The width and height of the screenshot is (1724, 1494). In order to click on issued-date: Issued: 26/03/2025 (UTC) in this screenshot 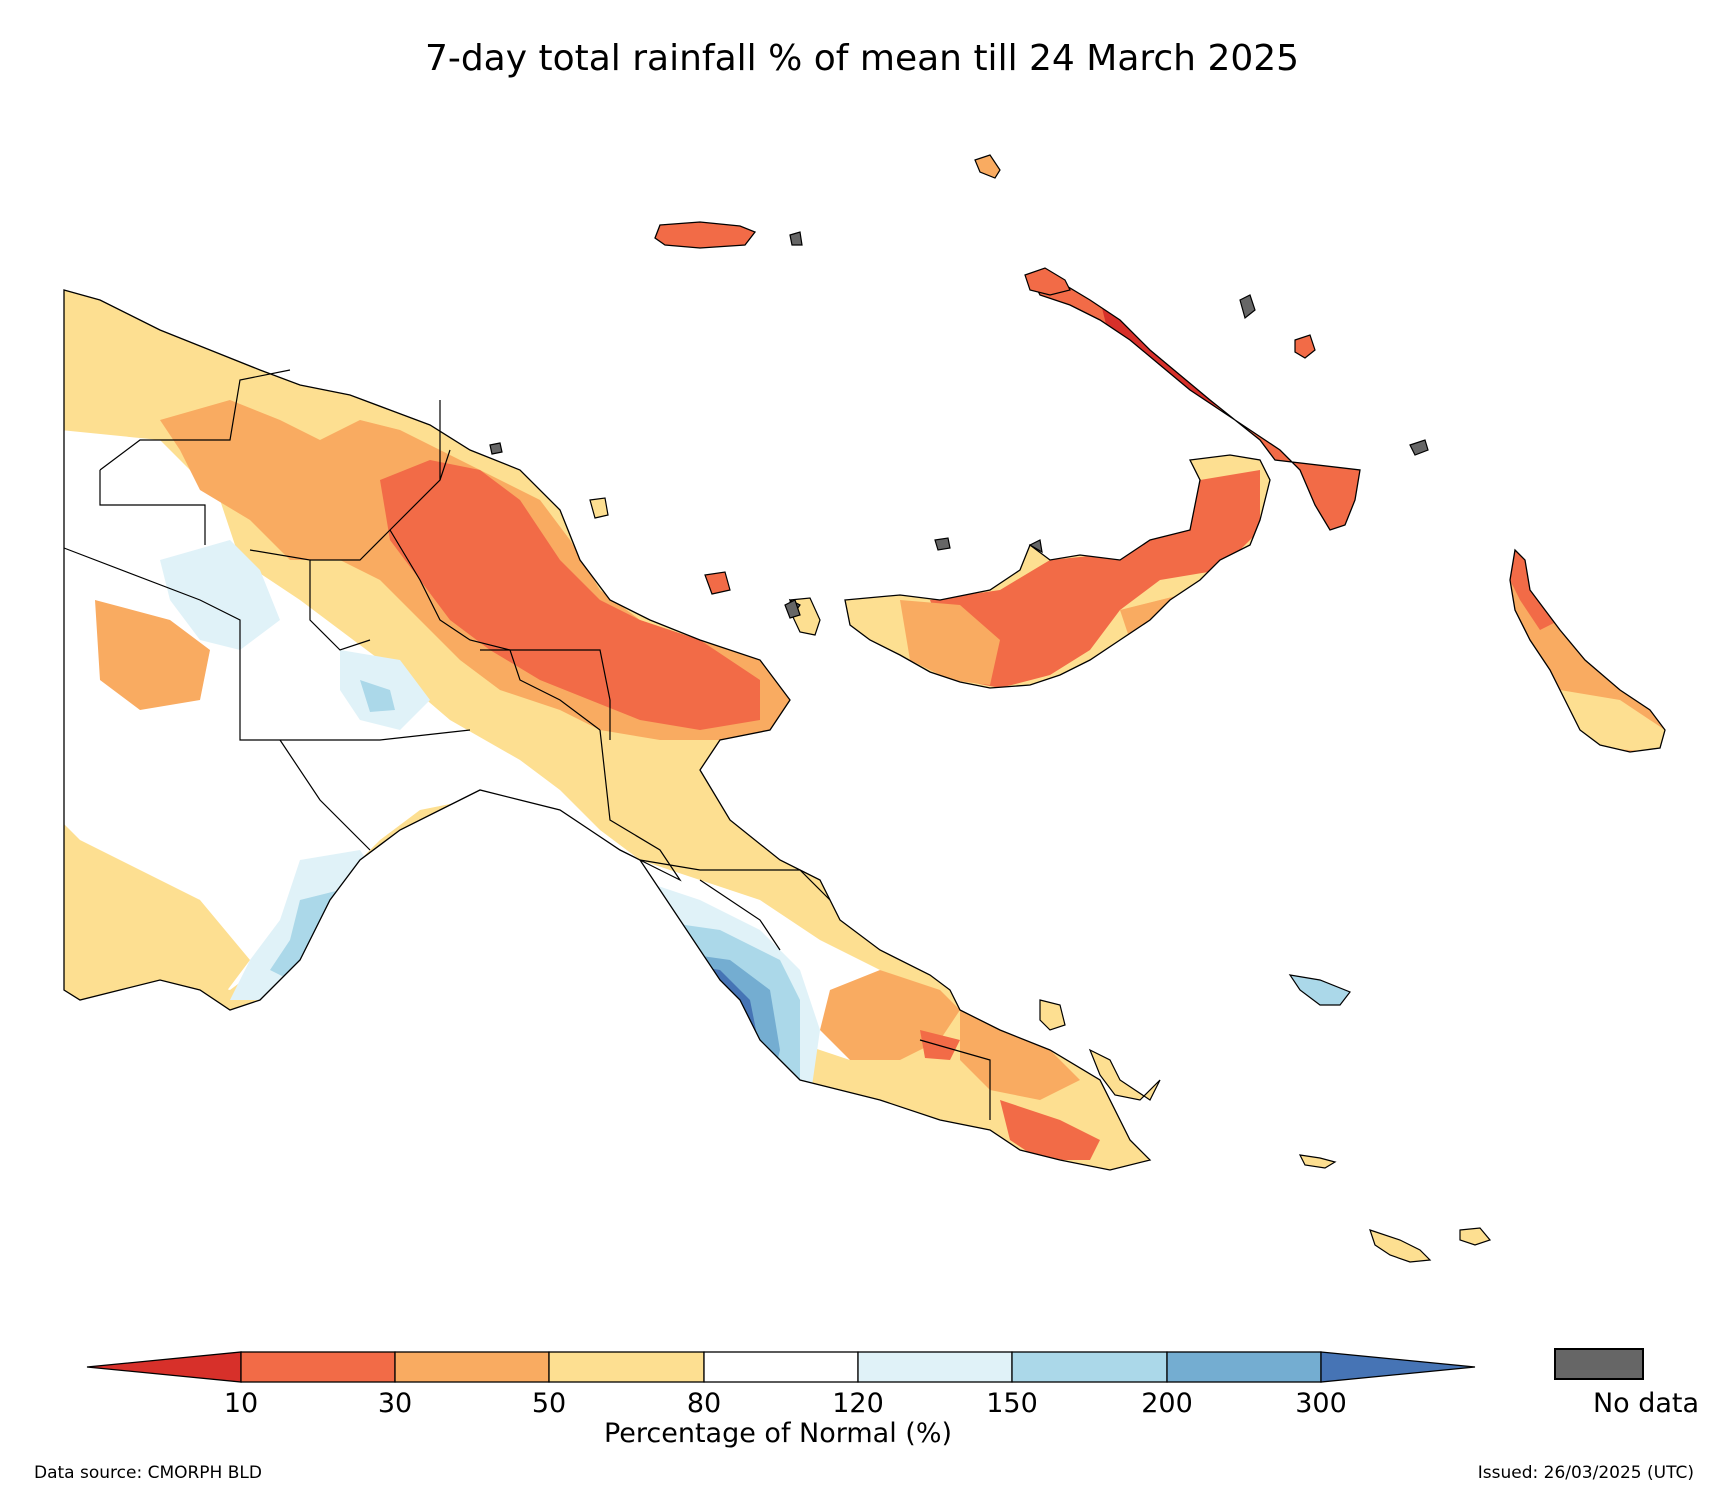, I will do `click(1585, 1473)`.